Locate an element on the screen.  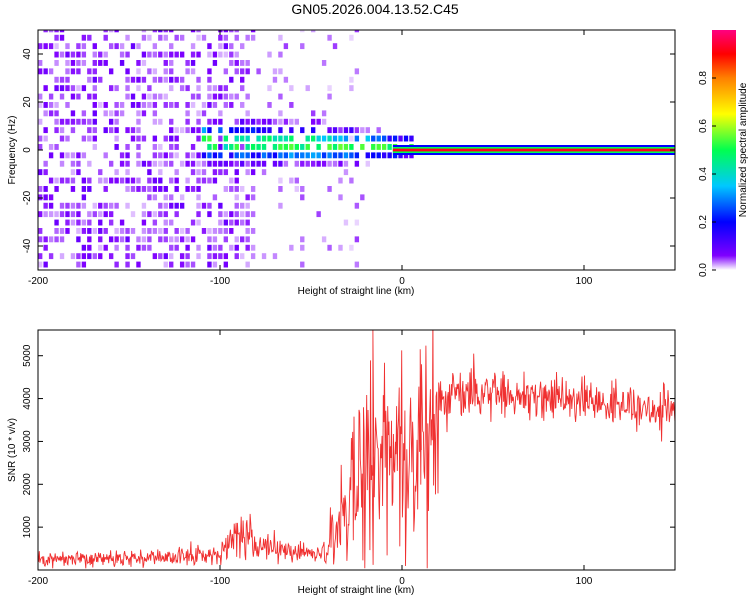
spectrogram-y-tick-label: -40 is located at coordinates (27, 245).